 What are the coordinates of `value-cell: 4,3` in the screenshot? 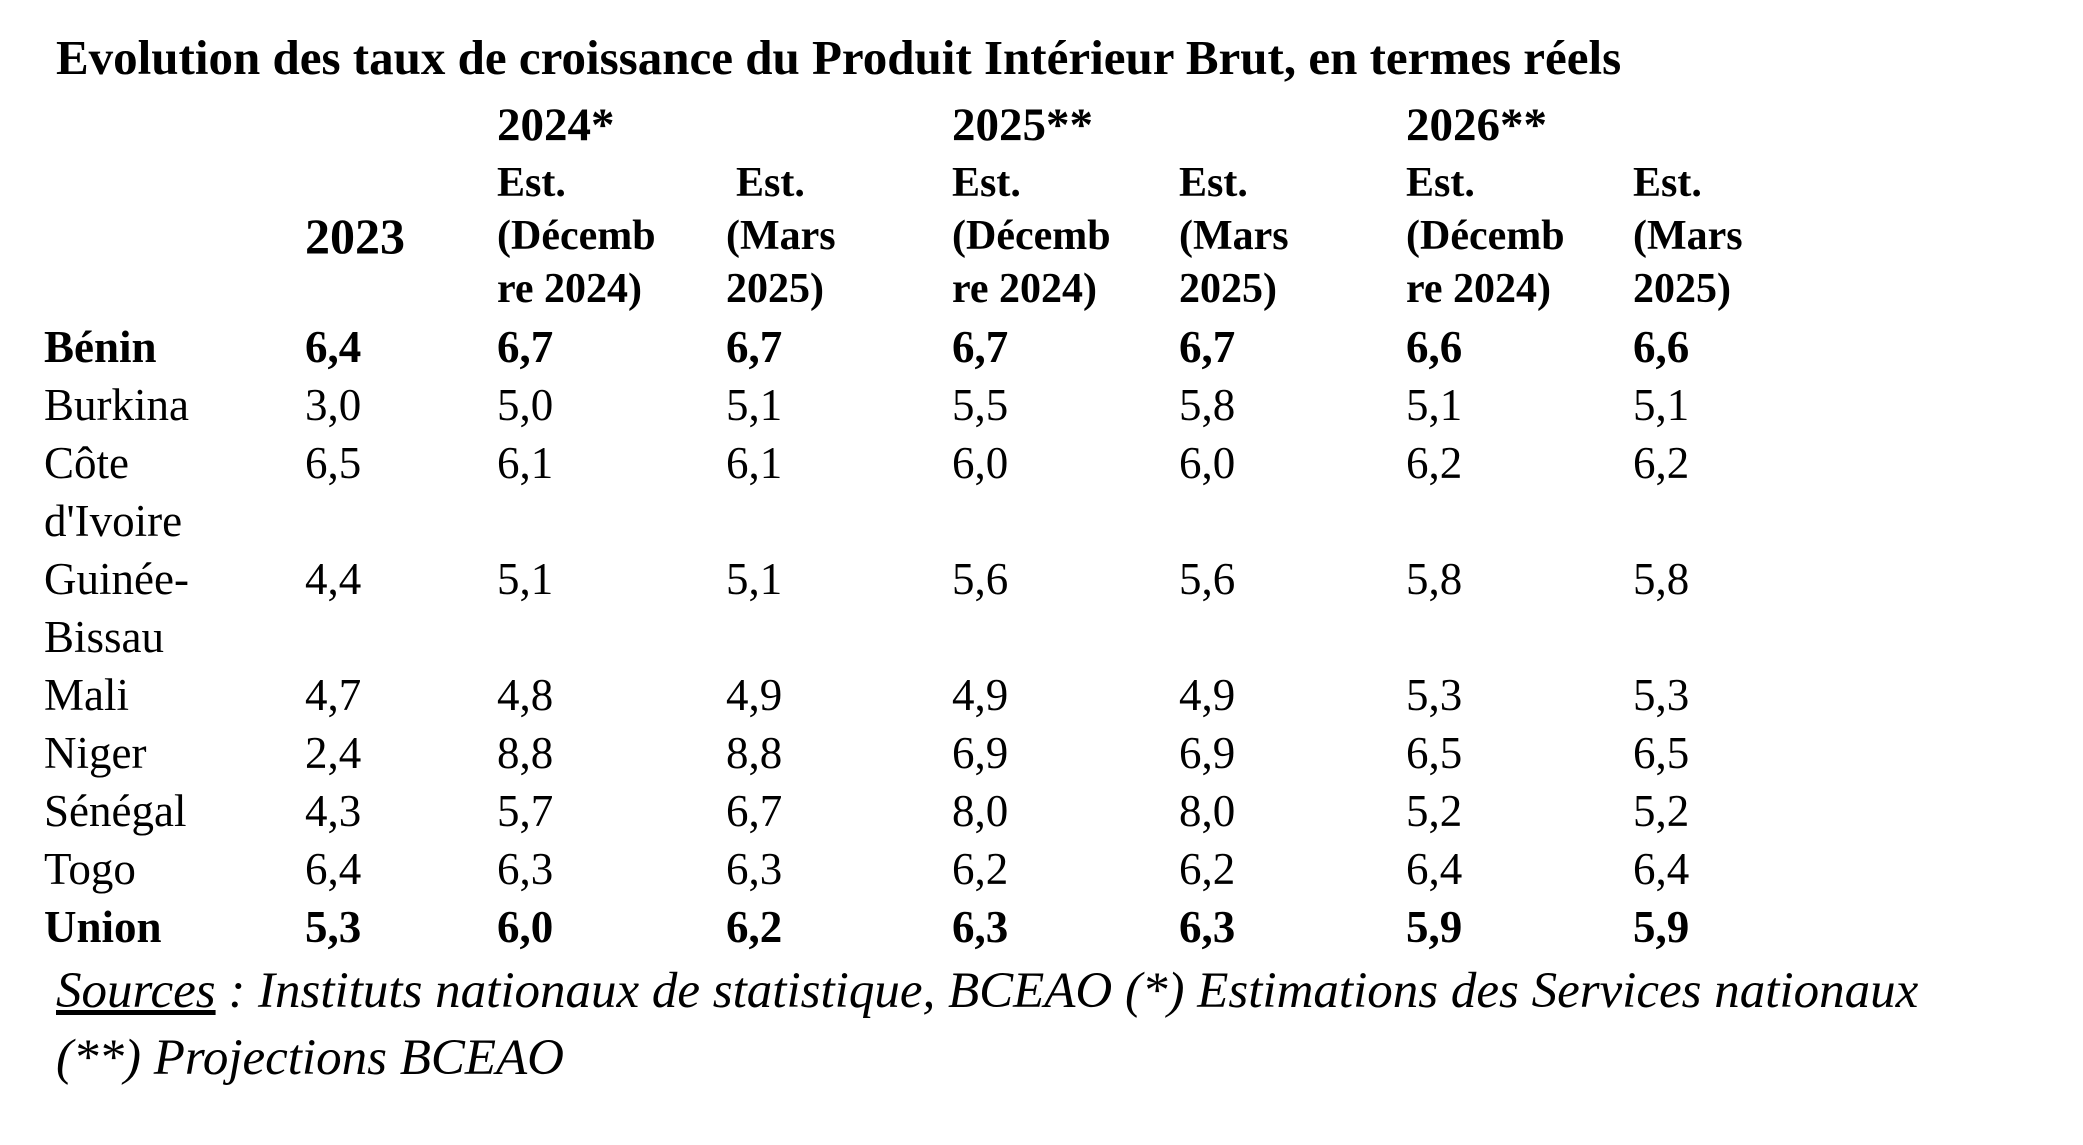 It's located at (333, 811).